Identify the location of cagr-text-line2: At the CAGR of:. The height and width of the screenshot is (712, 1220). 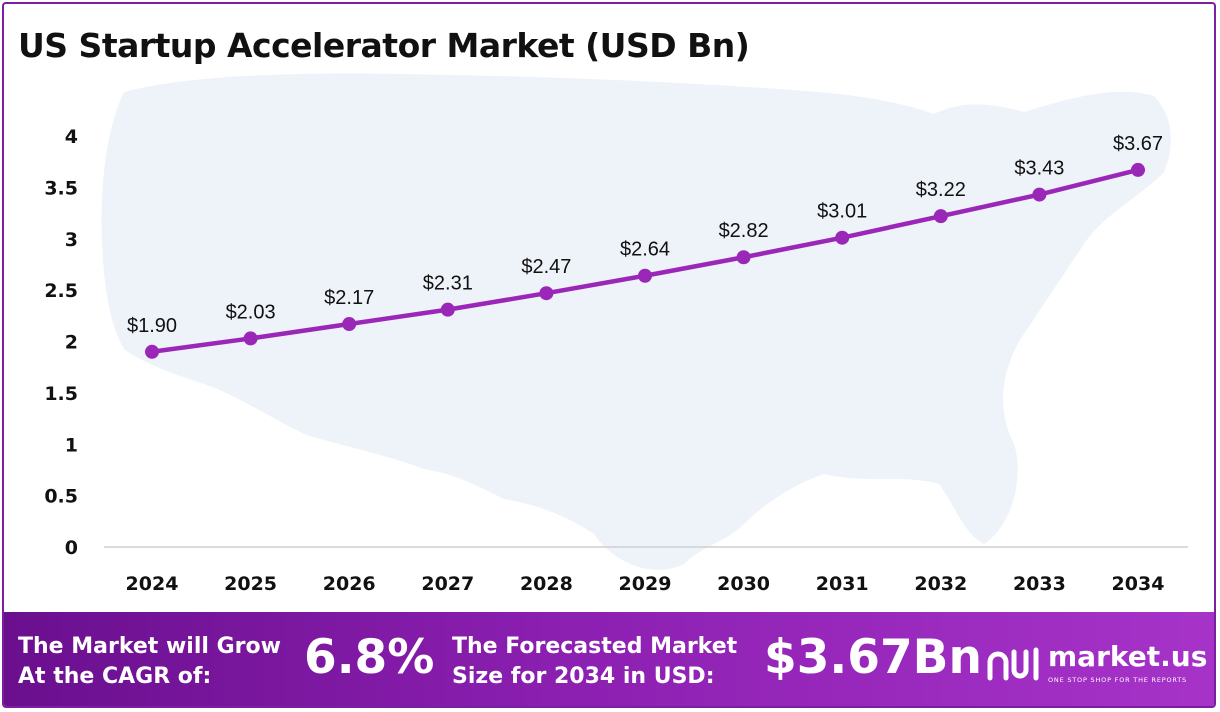
(115, 676).